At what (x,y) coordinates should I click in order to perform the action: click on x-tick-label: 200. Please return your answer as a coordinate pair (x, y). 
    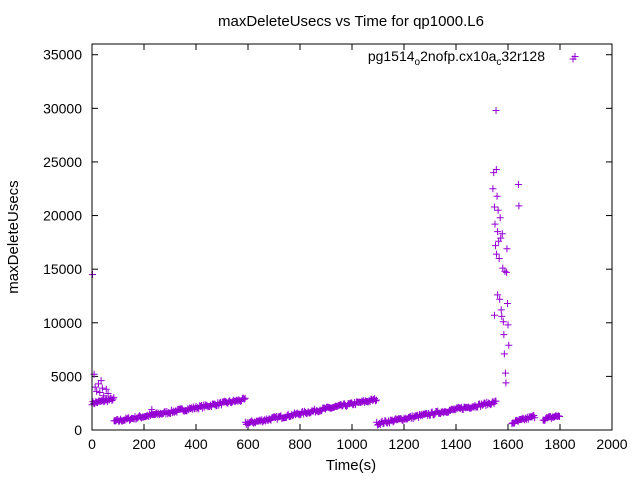
    Looking at the image, I should click on (144, 444).